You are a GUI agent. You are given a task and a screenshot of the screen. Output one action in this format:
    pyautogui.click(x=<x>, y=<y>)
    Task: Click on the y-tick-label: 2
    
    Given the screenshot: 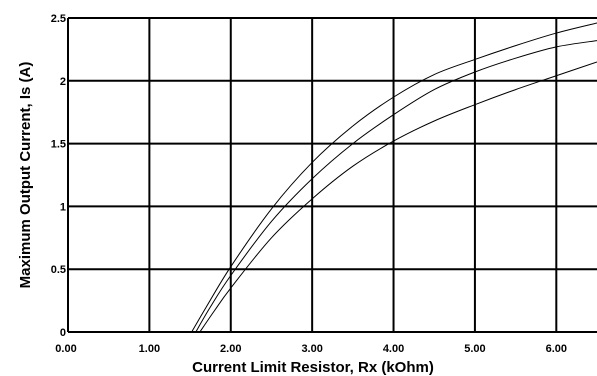 What is the action you would take?
    pyautogui.click(x=63, y=82)
    